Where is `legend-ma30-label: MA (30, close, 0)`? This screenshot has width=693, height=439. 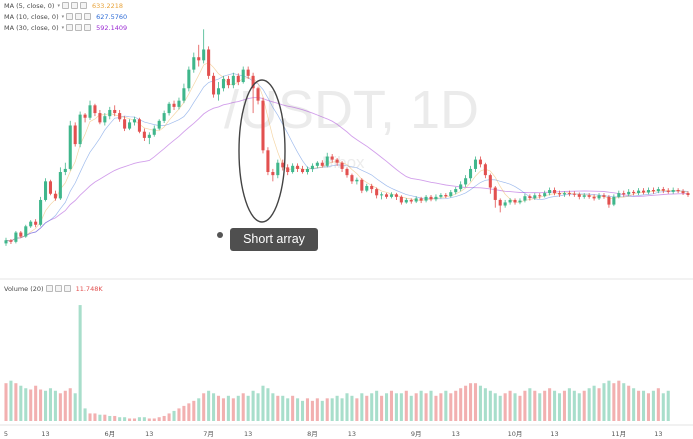 legend-ma30-label: MA (30, close, 0) is located at coordinates (31, 27).